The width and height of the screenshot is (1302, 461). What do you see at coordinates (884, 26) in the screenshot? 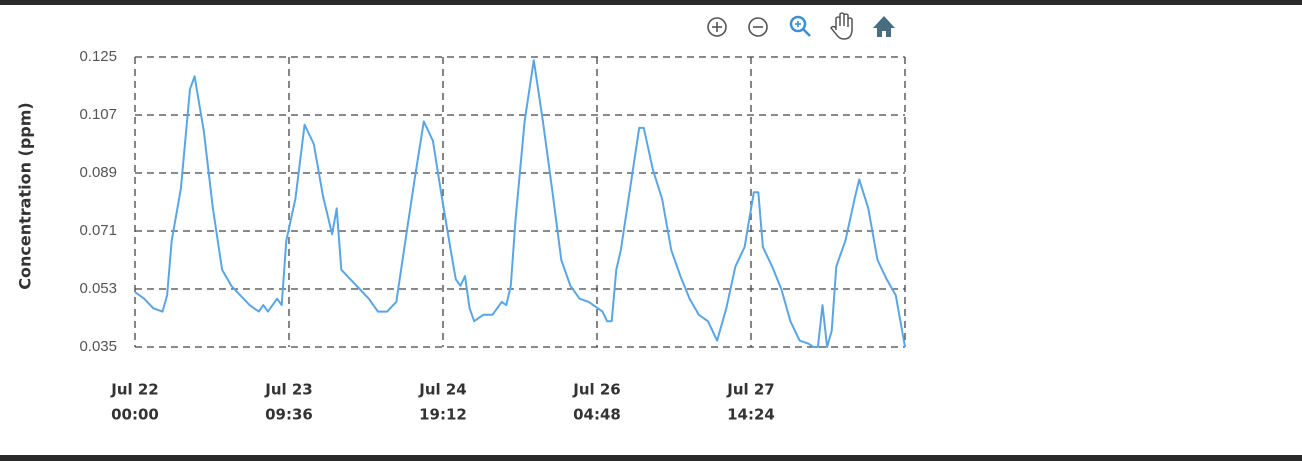
I see `home-button` at bounding box center [884, 26].